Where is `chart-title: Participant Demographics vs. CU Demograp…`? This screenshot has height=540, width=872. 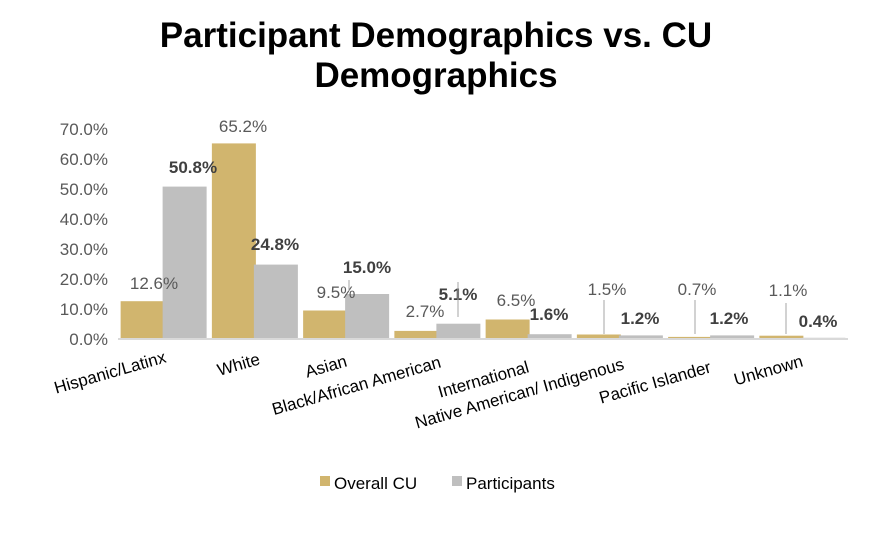
chart-title: Participant Demographics vs. CU Demograp… is located at coordinates (436, 56).